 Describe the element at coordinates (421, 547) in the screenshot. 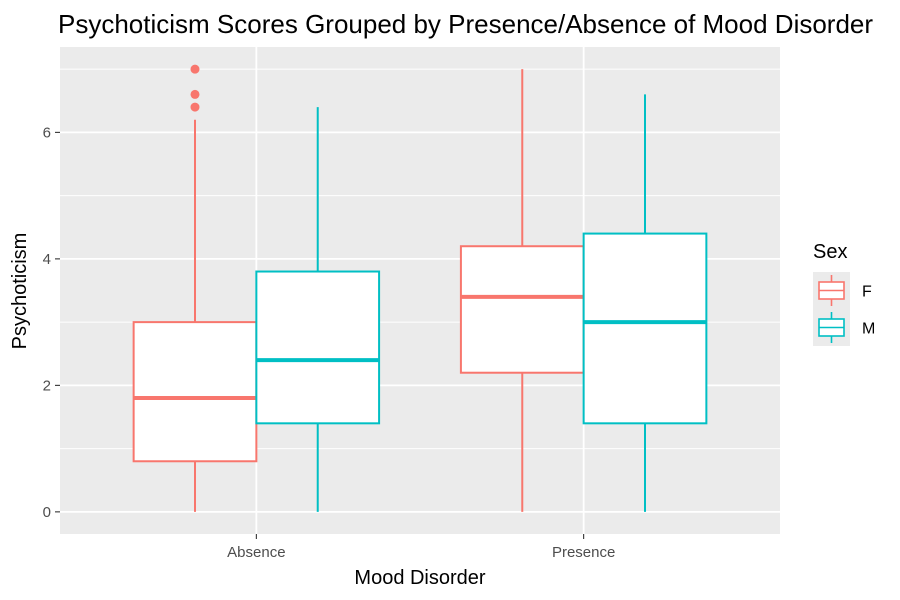

I see `x-axis: Absence Presence` at that location.